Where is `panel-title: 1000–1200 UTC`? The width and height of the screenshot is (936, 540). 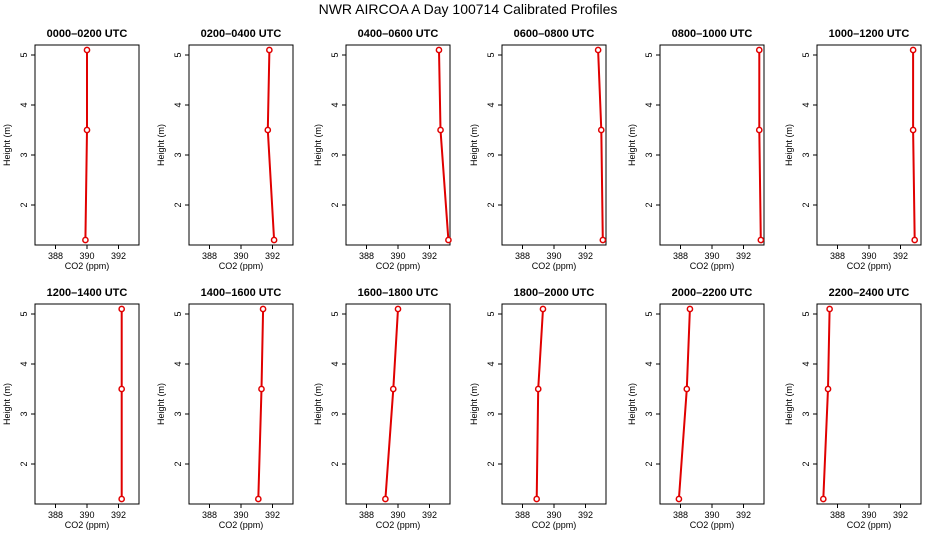
panel-title: 1000–1200 UTC is located at coordinates (869, 34).